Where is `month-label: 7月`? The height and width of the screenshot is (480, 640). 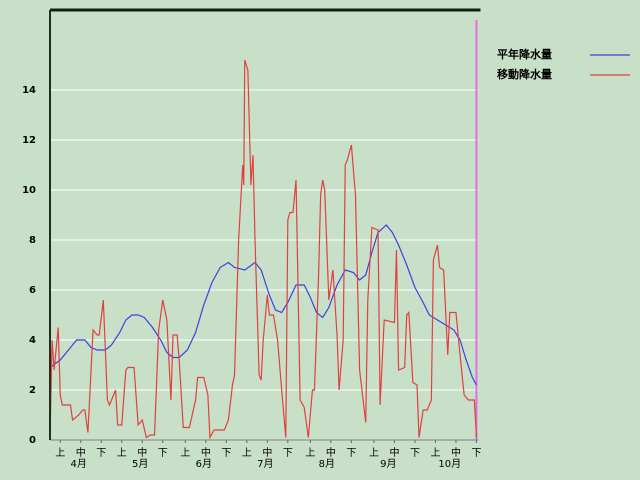 month-label: 7月 is located at coordinates (265, 464).